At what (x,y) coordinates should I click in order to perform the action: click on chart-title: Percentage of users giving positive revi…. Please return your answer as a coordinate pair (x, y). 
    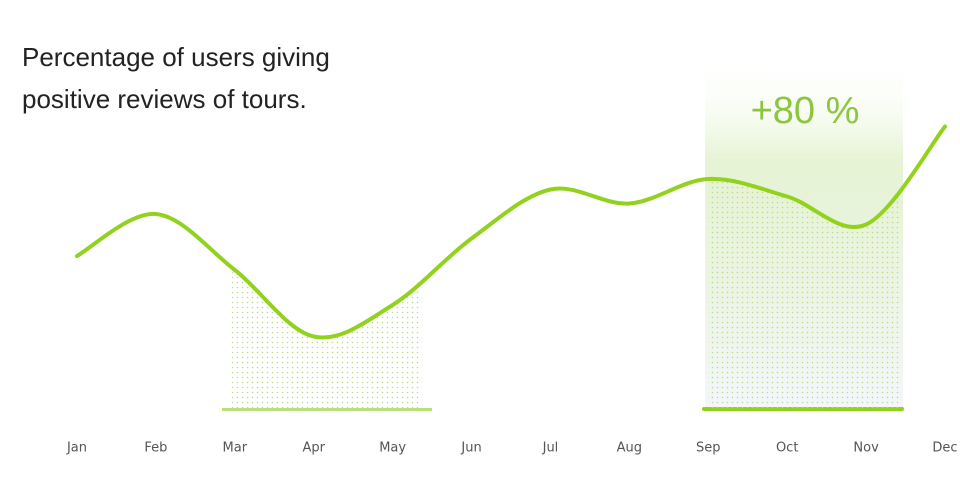
    Looking at the image, I should click on (176, 78).